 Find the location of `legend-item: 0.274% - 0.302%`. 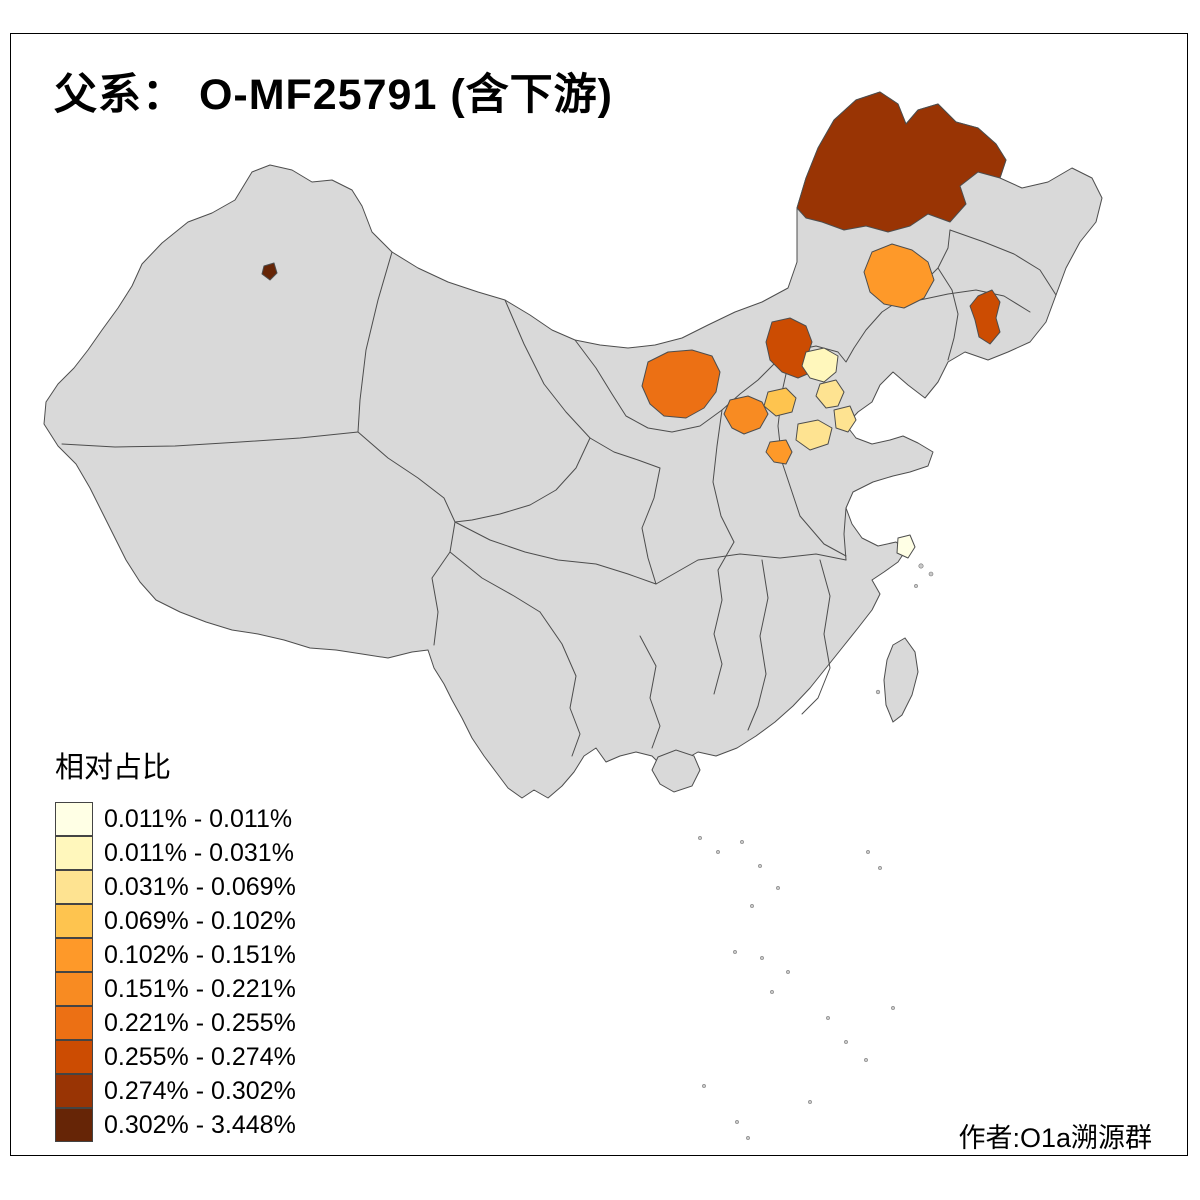

legend-item: 0.274% - 0.302% is located at coordinates (175, 1091).